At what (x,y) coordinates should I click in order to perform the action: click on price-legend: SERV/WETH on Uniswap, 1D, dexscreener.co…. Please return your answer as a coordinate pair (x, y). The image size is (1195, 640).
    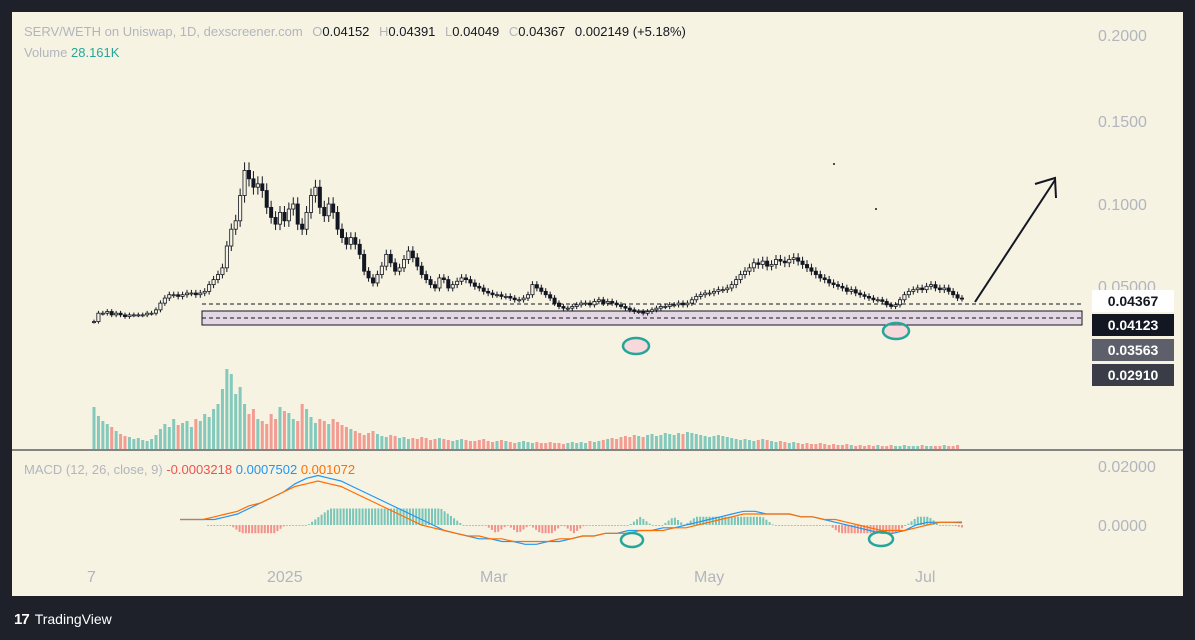
    Looking at the image, I should click on (358, 31).